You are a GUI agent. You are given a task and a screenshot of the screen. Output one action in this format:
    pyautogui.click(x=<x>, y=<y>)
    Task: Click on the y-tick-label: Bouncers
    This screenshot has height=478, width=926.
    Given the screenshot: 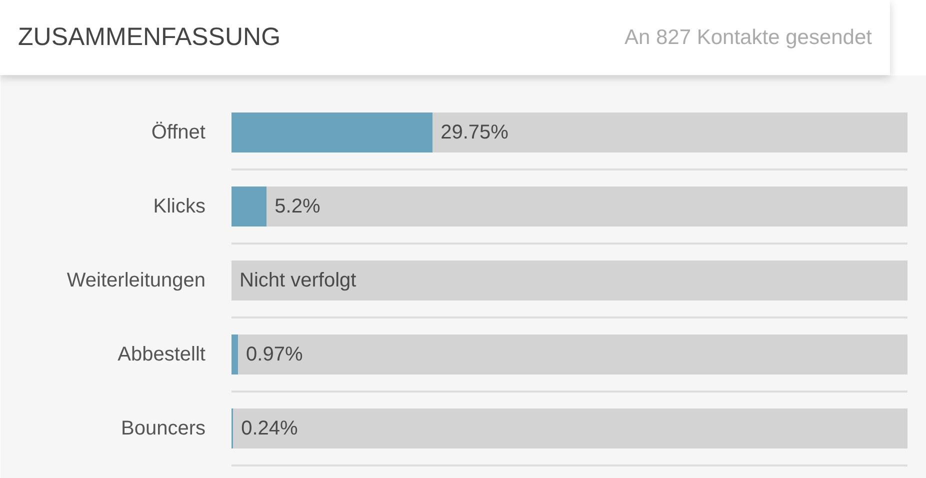 What is the action you would take?
    pyautogui.click(x=163, y=428)
    